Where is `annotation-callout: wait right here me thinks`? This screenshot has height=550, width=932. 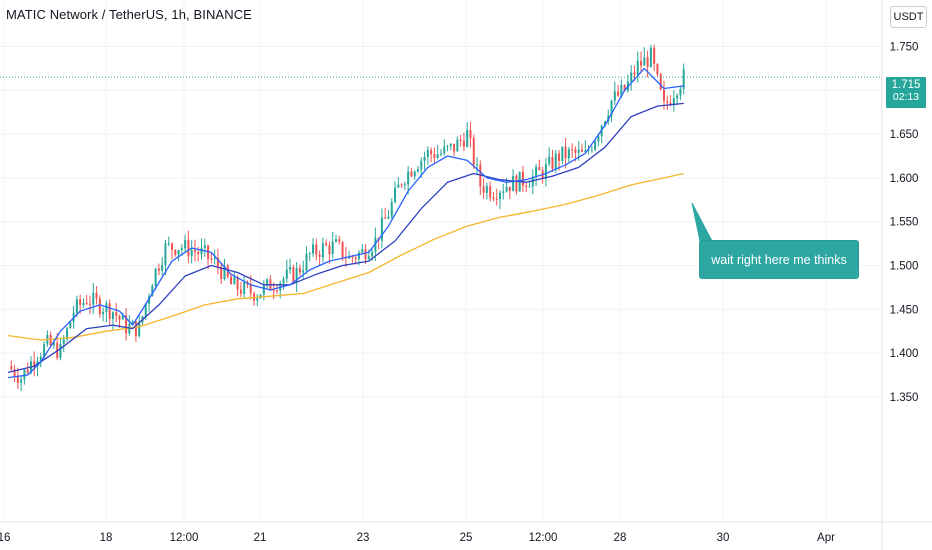 annotation-callout: wait right here me thinks is located at coordinates (779, 259).